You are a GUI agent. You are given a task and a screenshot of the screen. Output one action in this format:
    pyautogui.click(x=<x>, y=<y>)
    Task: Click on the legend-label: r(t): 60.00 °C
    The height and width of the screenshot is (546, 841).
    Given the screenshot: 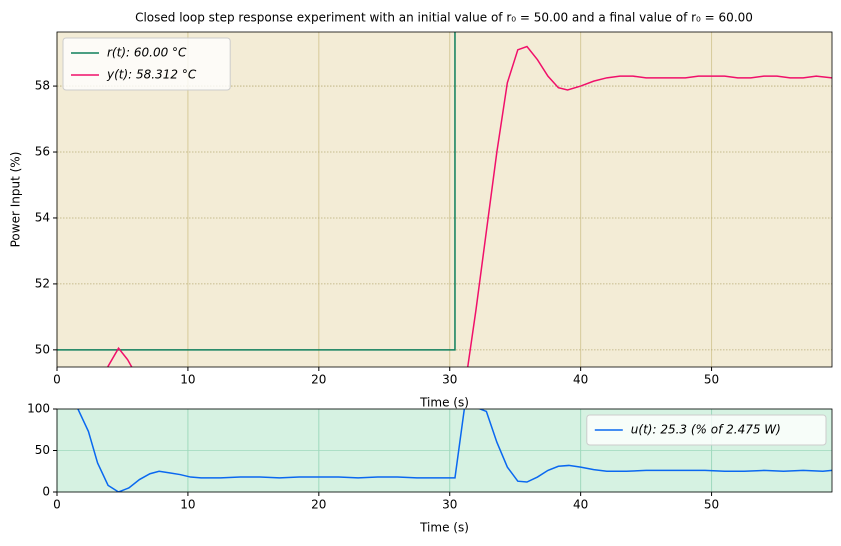 What is the action you would take?
    pyautogui.click(x=147, y=53)
    